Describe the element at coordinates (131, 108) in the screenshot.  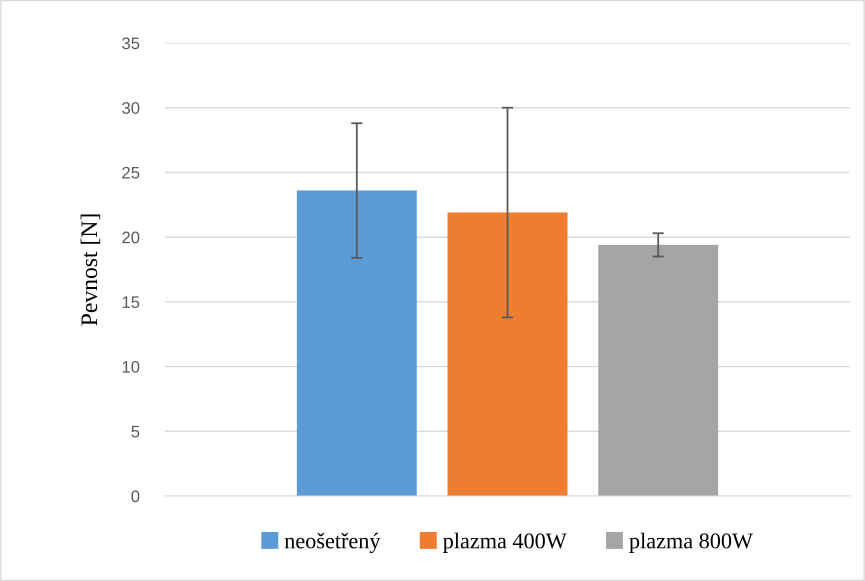
I see `y-tick-label: 30` at that location.